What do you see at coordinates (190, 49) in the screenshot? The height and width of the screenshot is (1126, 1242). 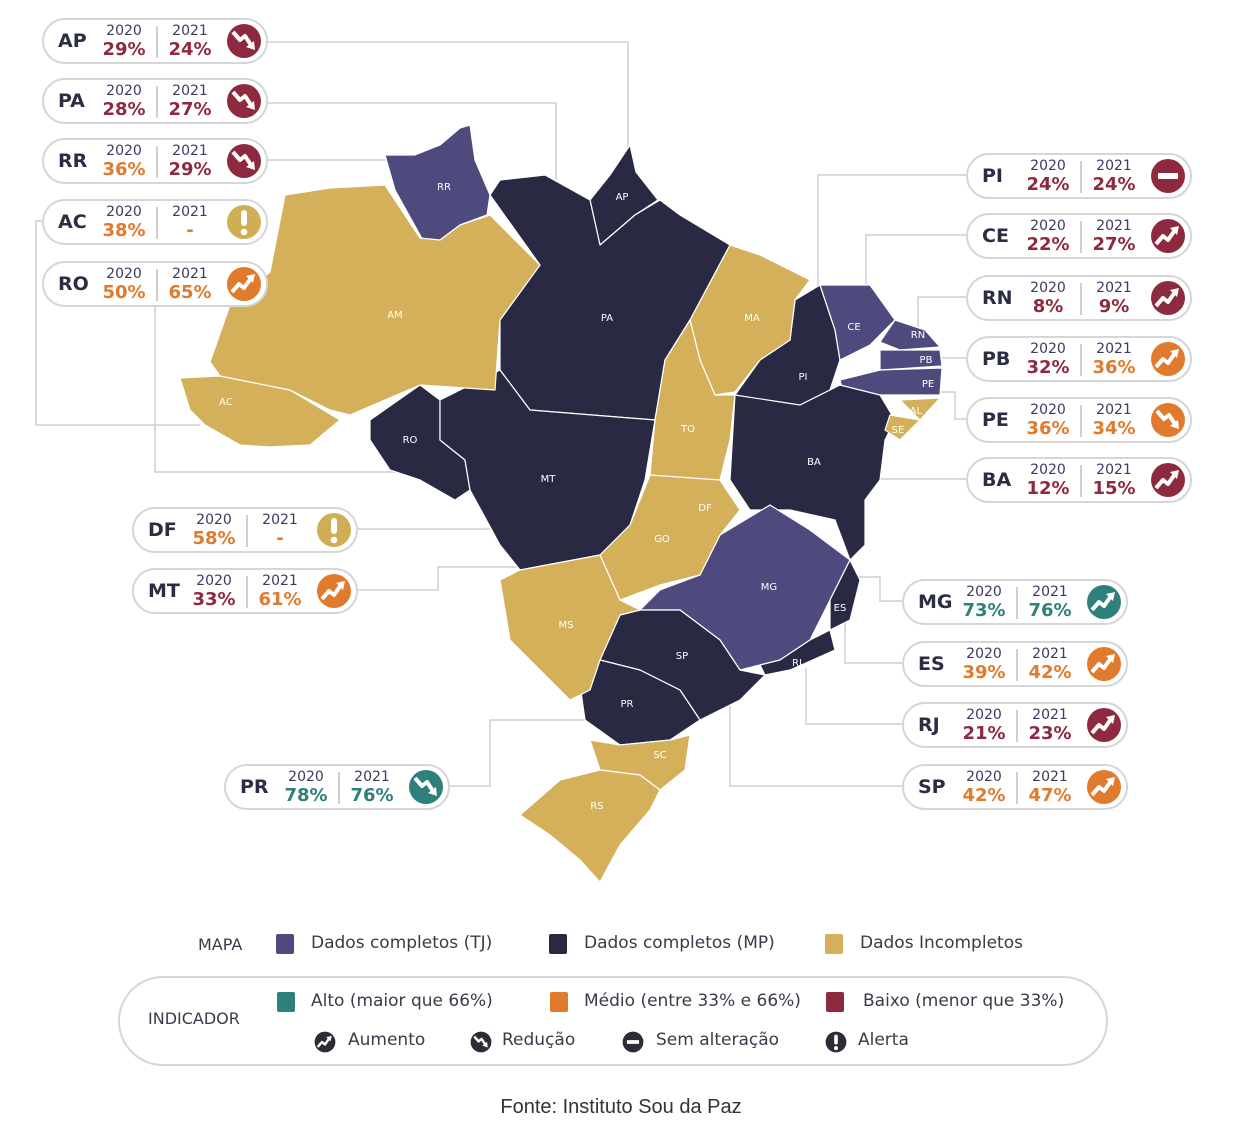 I see `value-2021: 24%` at bounding box center [190, 49].